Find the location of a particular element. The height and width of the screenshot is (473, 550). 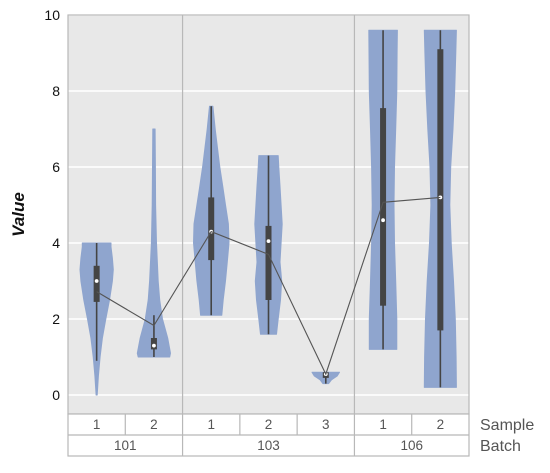

y-tick-label: 8 is located at coordinates (56, 91).